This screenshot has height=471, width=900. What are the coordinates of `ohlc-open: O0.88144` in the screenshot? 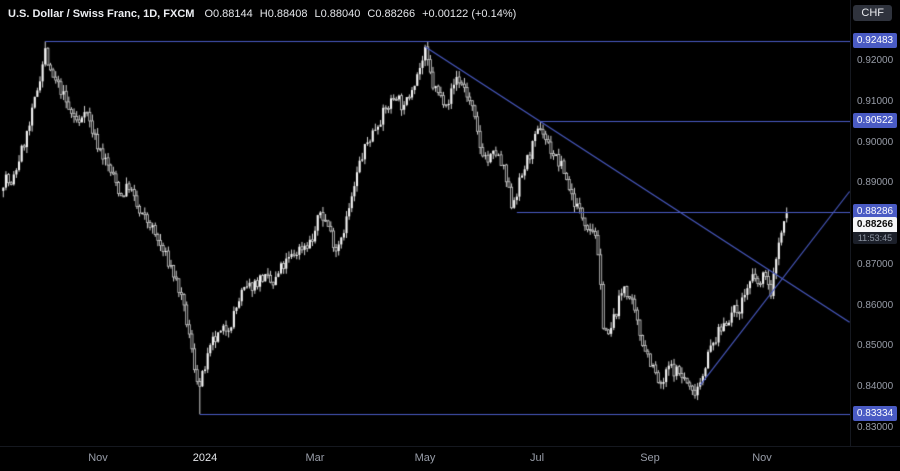 It's located at (228, 14).